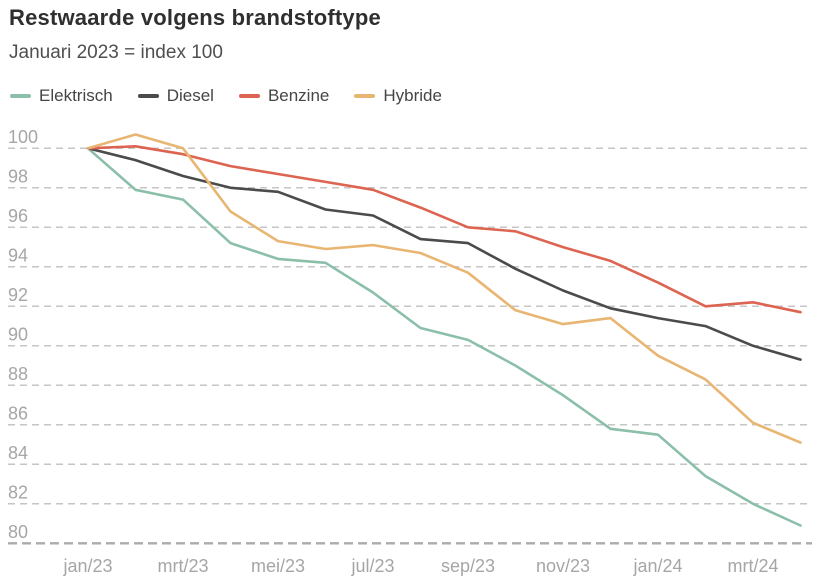  Describe the element at coordinates (76, 95) in the screenshot. I see `legend-label: Elektrisch` at that location.